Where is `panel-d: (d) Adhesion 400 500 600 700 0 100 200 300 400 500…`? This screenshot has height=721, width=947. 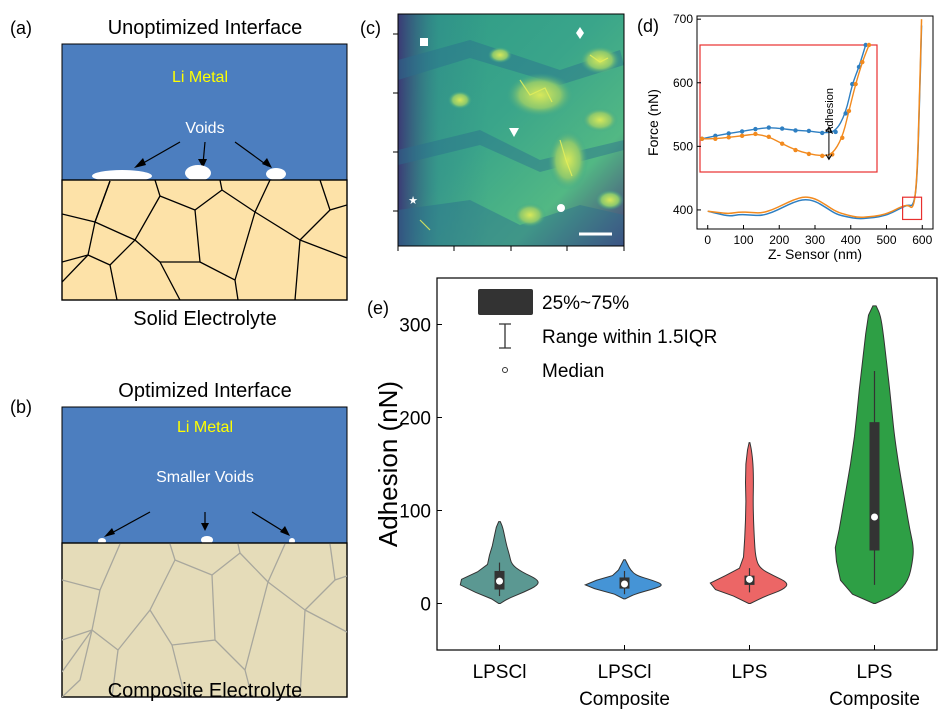 panel-d: (d) Adhesion 400 500 600 700 0 100 200 300 400 500… is located at coordinates (785, 137).